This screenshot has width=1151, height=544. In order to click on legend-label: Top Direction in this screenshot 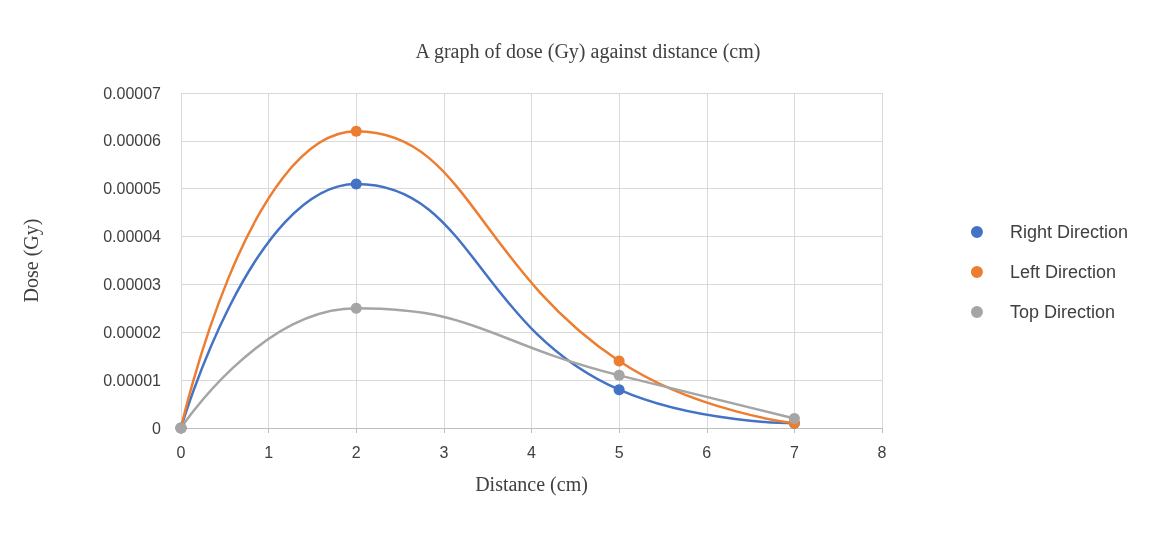, I will do `click(1062, 312)`.